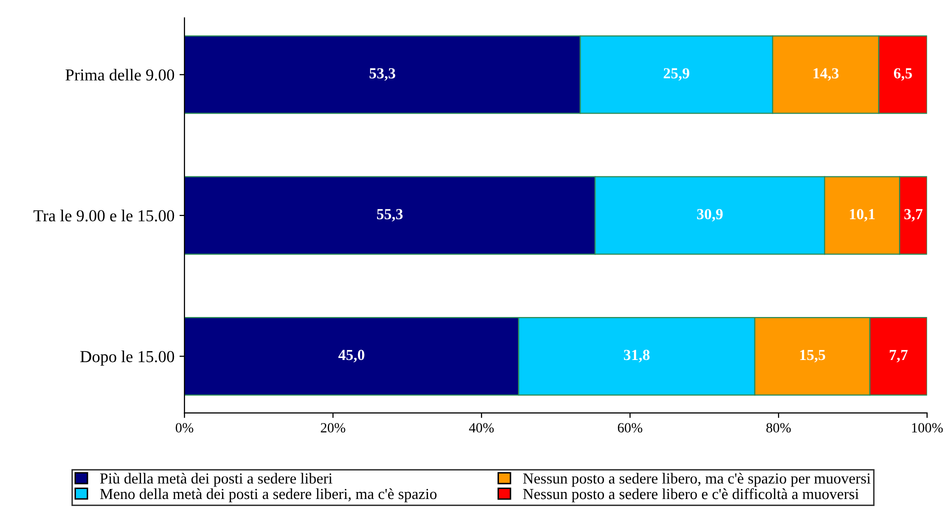  I want to click on data-label: 15,5, so click(813, 356).